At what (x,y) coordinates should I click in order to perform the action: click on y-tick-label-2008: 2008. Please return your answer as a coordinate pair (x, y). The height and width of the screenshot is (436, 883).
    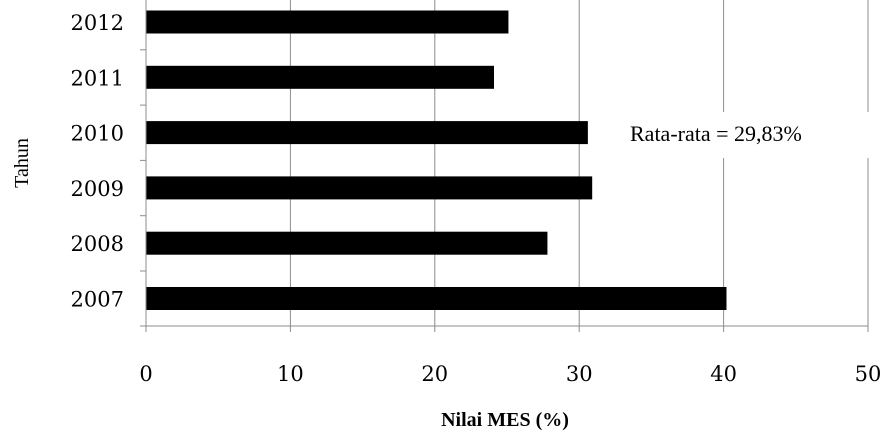
    Looking at the image, I should click on (97, 244).